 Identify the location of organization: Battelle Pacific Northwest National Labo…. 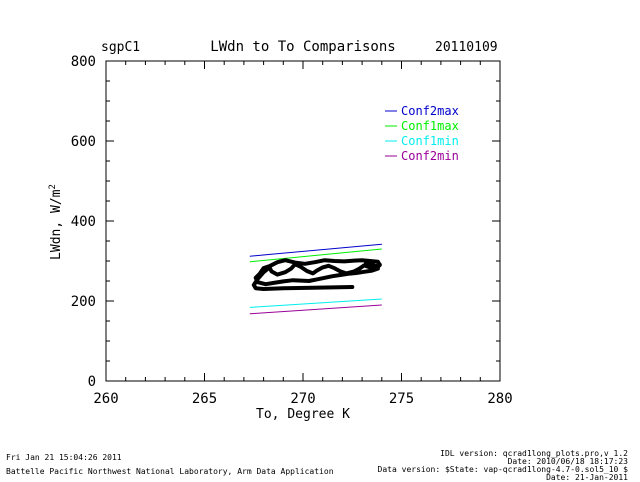
(170, 471).